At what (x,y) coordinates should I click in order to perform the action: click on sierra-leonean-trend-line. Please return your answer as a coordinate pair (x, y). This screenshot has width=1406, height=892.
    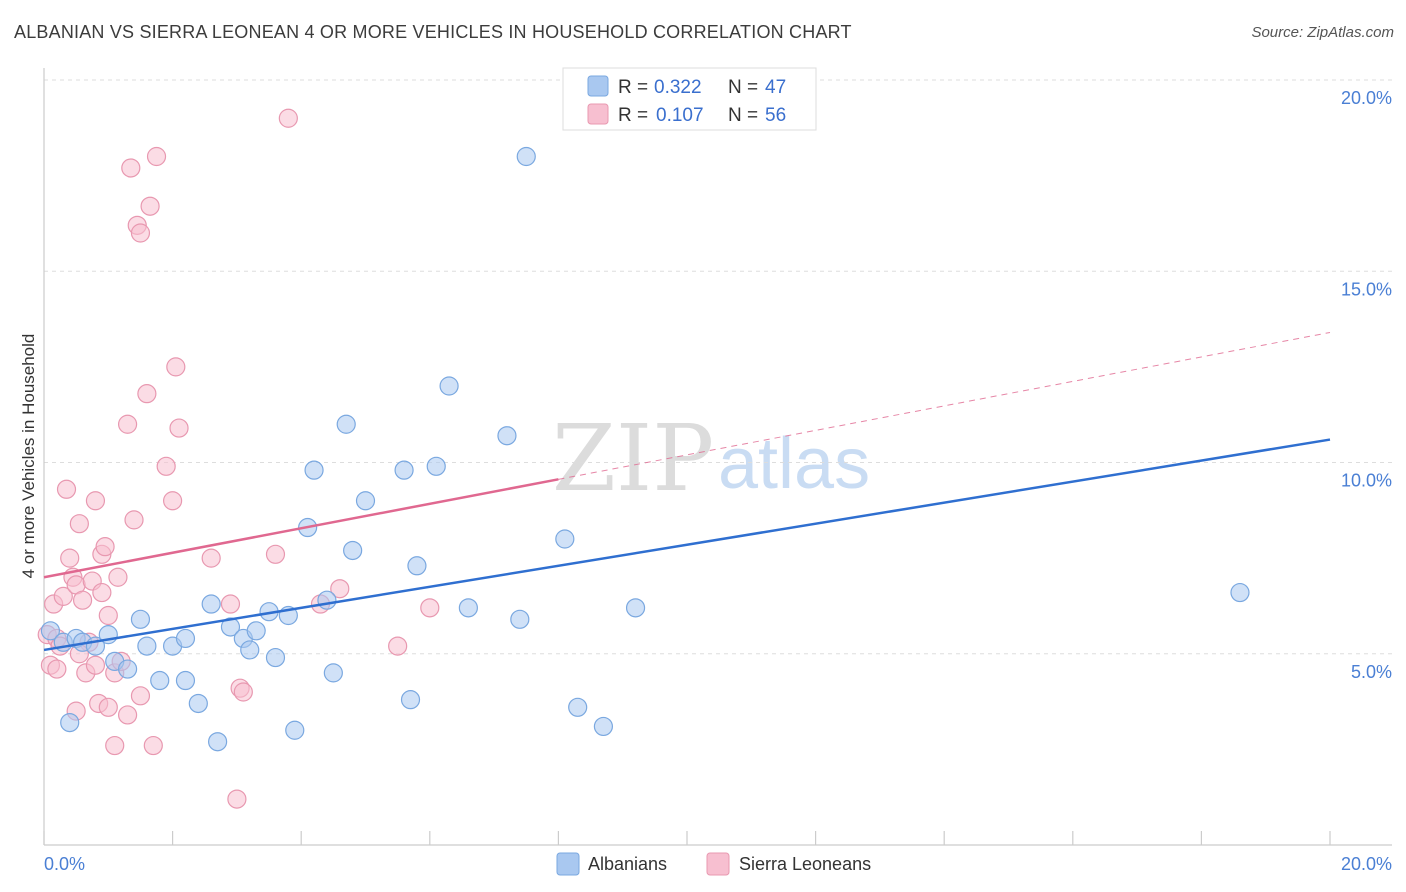
    Looking at the image, I should click on (301, 528).